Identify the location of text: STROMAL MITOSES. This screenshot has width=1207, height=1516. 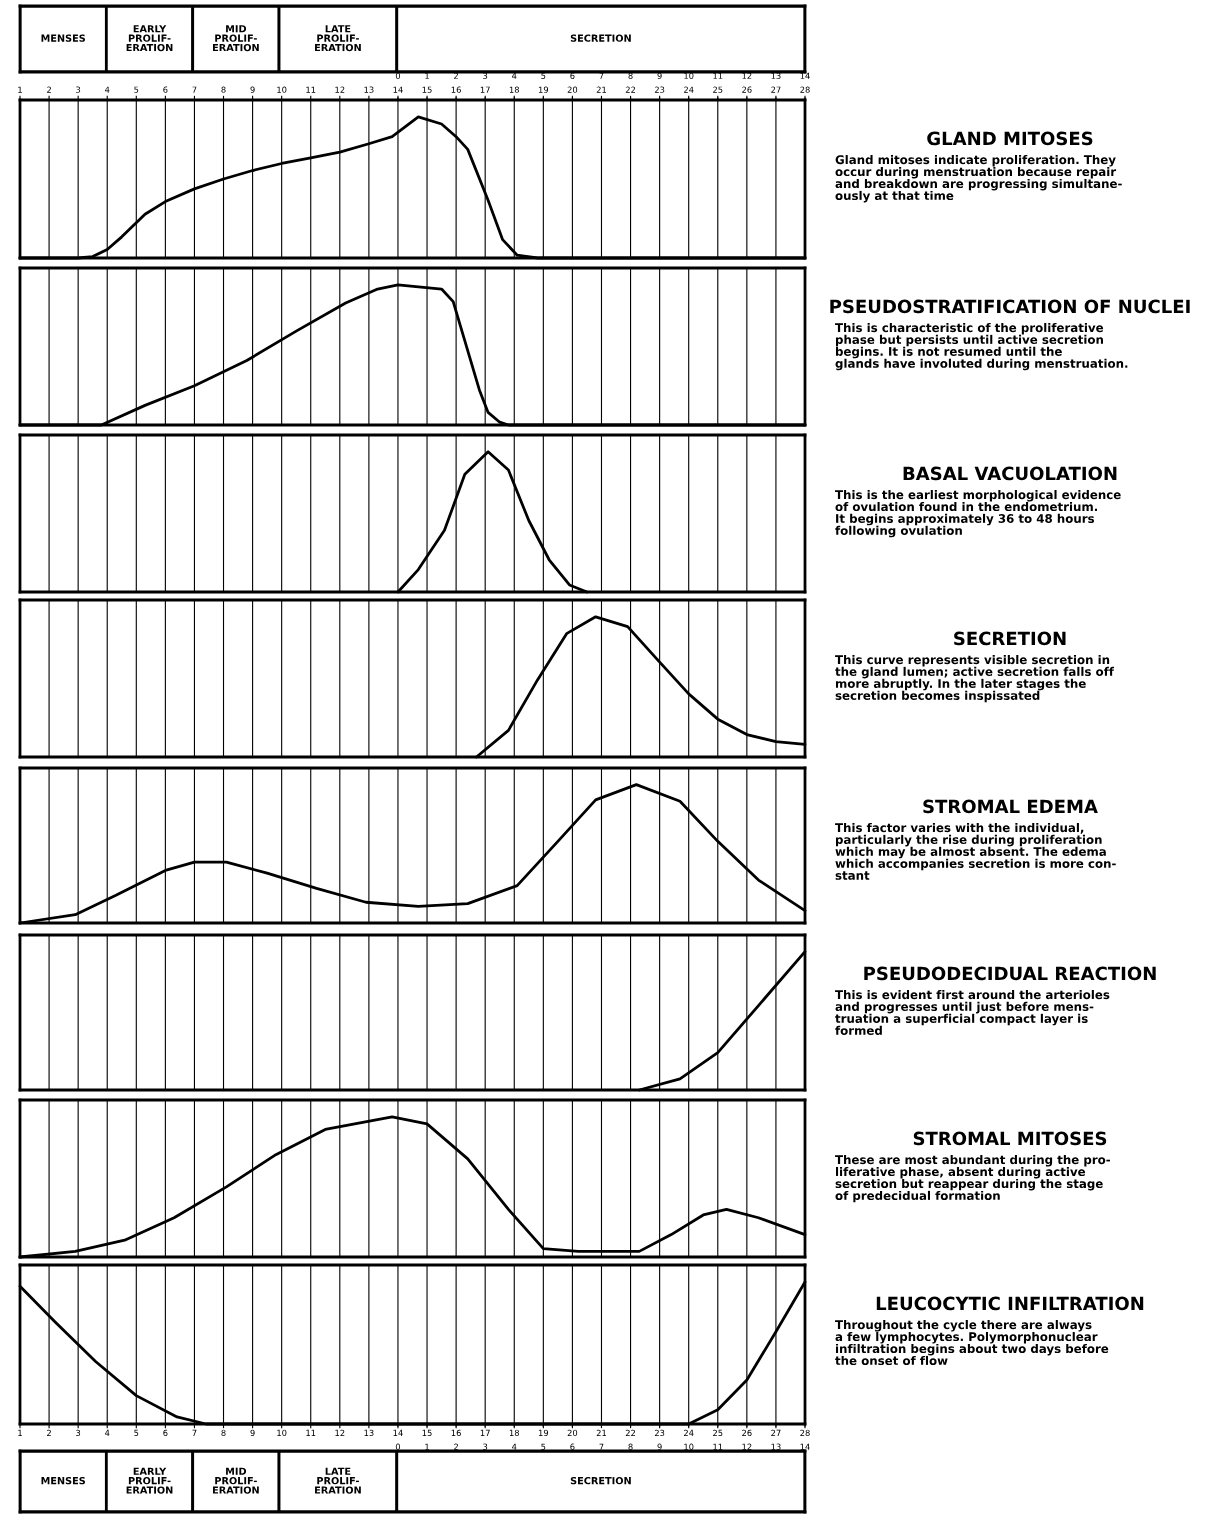
(1010, 1138).